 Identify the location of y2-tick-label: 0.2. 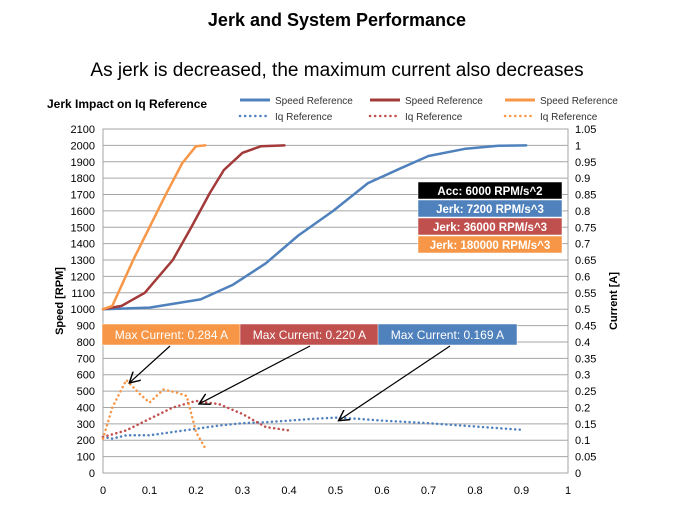
(582, 408).